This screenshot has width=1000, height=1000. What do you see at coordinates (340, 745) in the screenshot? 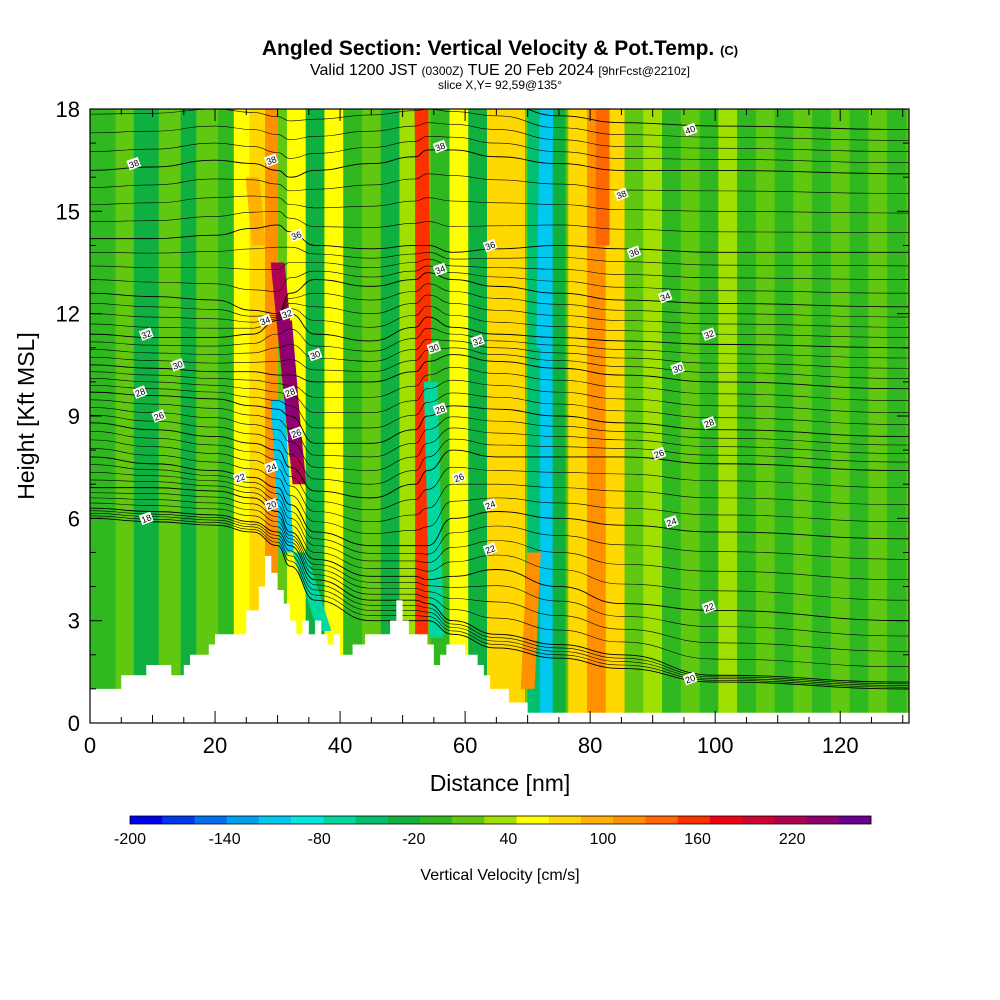
I see `x-tick-label-40: 40` at bounding box center [340, 745].